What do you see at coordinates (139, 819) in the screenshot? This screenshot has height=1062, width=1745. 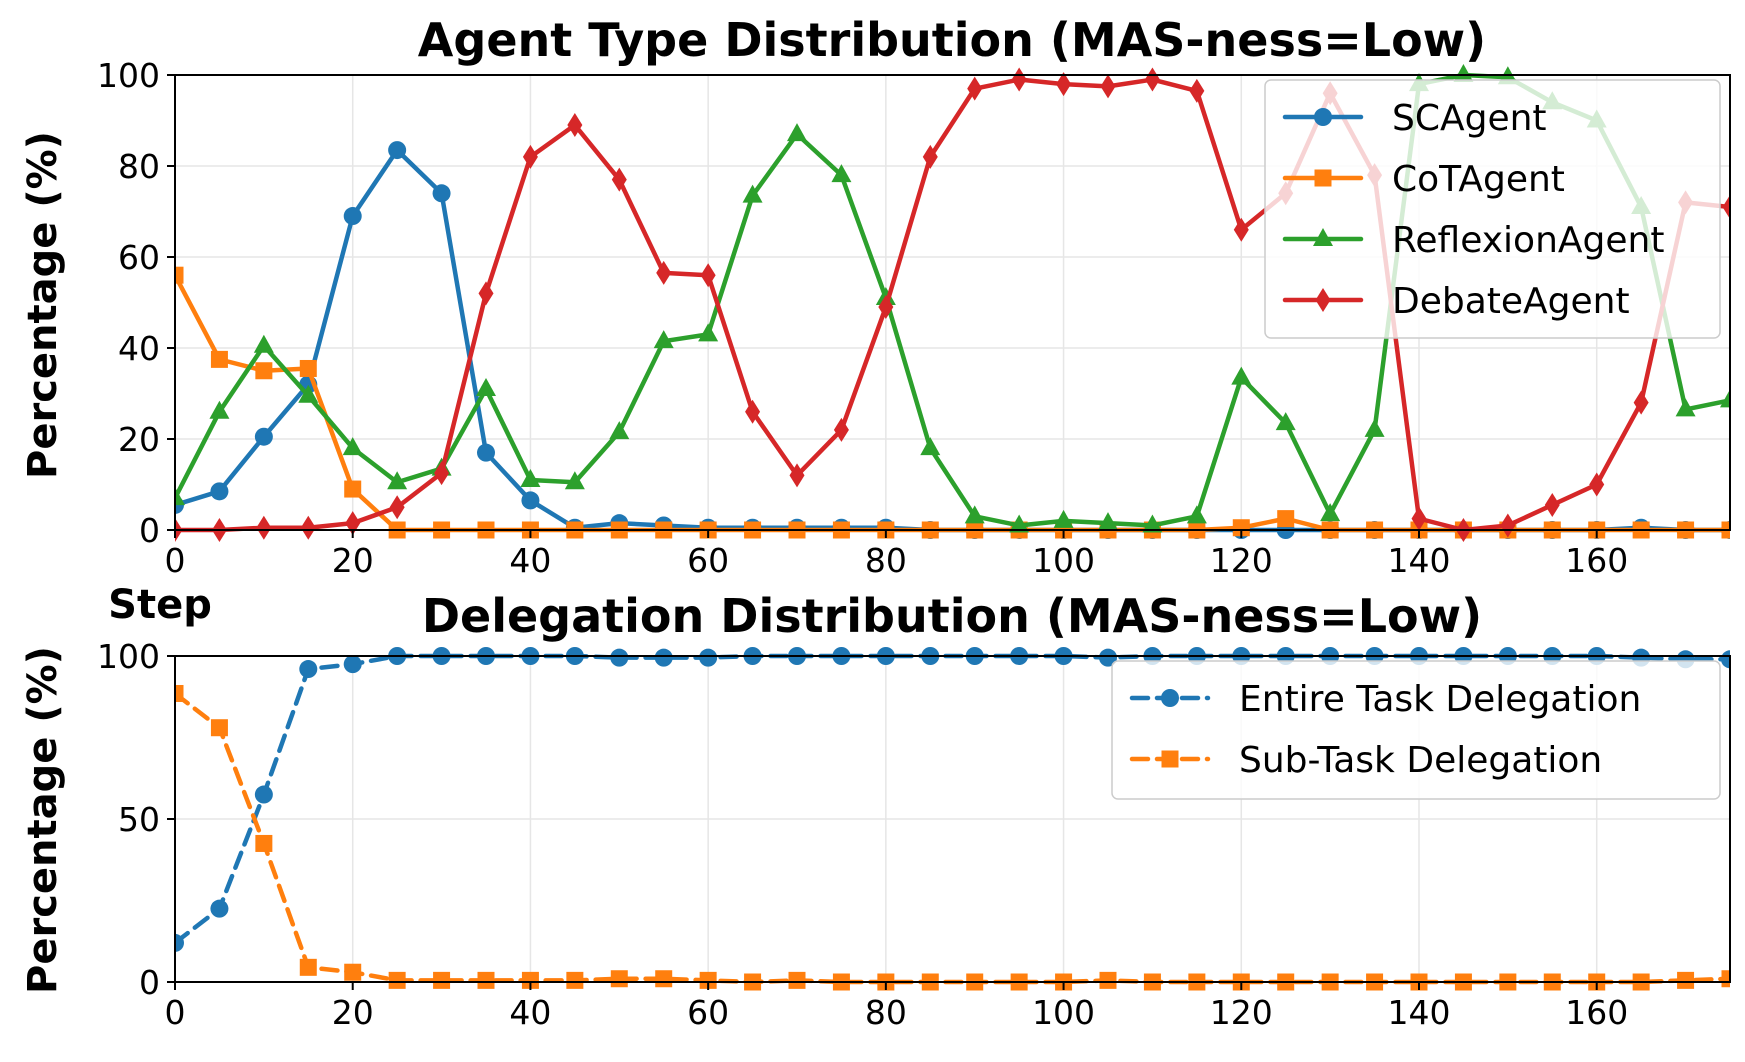 I see `y-tick-label: 50` at bounding box center [139, 819].